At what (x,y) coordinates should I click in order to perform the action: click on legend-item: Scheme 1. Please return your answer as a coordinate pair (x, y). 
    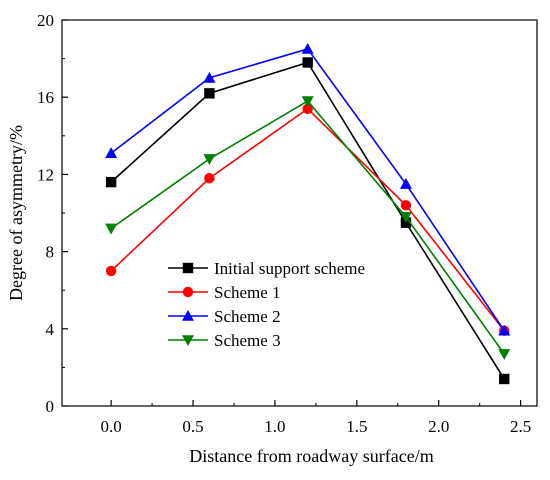
    Looking at the image, I should click on (224, 292).